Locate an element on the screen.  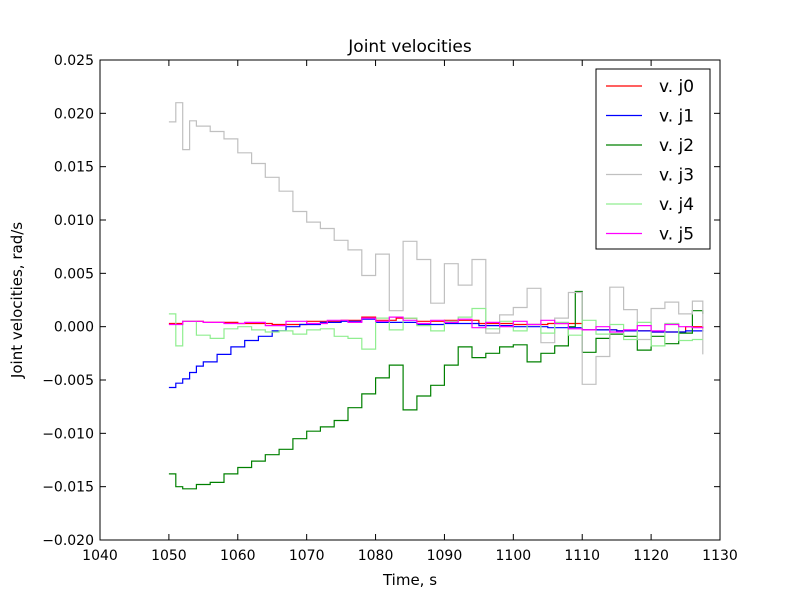
y-tick-label: 0.005 is located at coordinates (74, 274).